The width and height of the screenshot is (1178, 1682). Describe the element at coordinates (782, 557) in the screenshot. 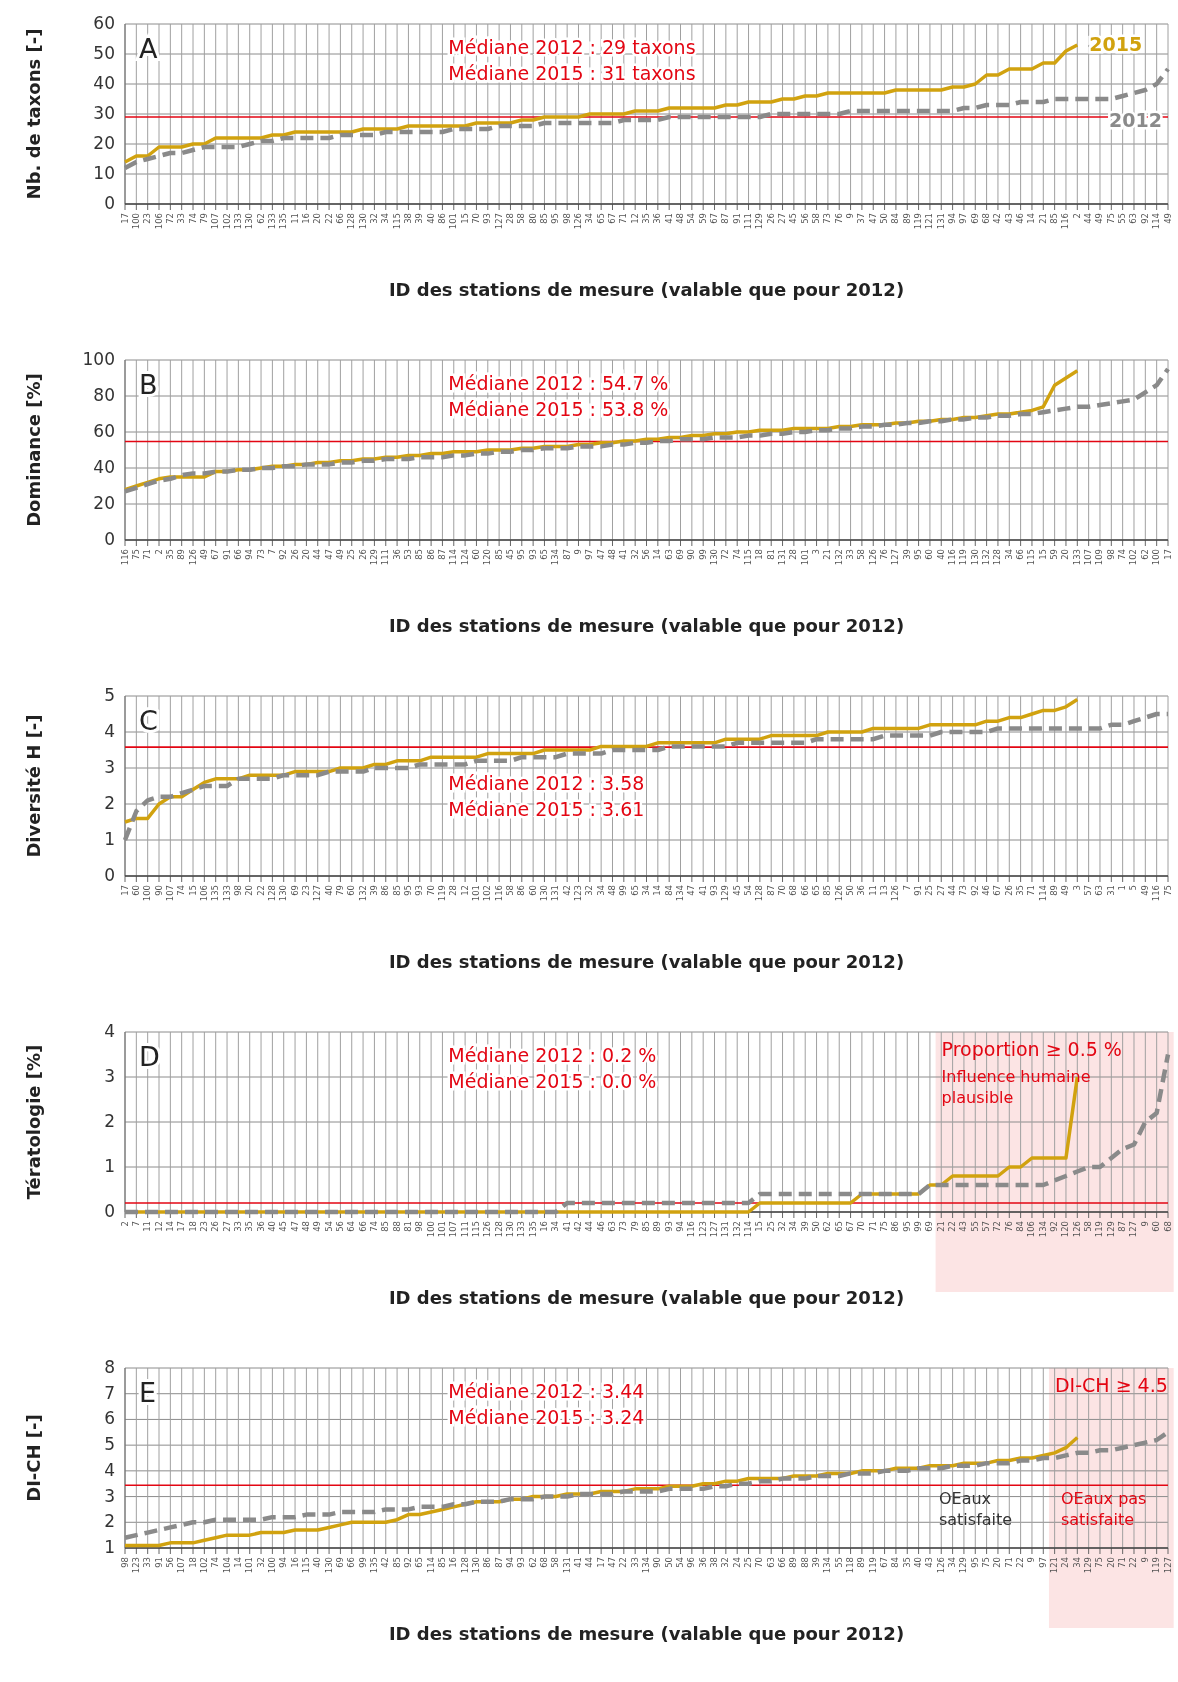

I see `x-tick-label: 131` at that location.